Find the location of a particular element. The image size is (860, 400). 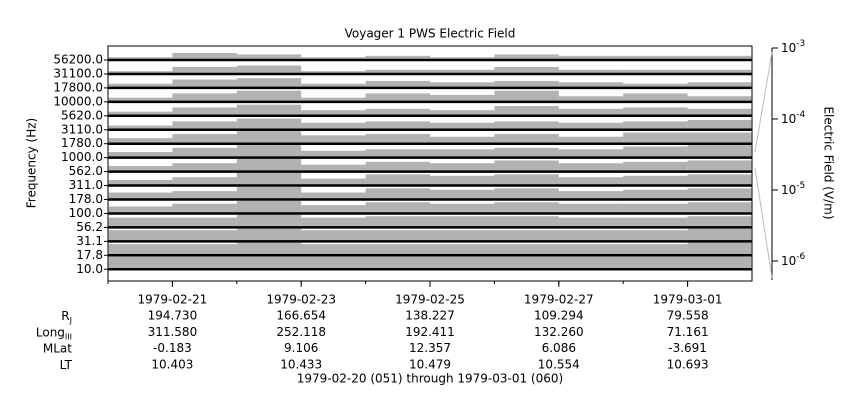

channel-label: 1000.0 is located at coordinates (82, 157).